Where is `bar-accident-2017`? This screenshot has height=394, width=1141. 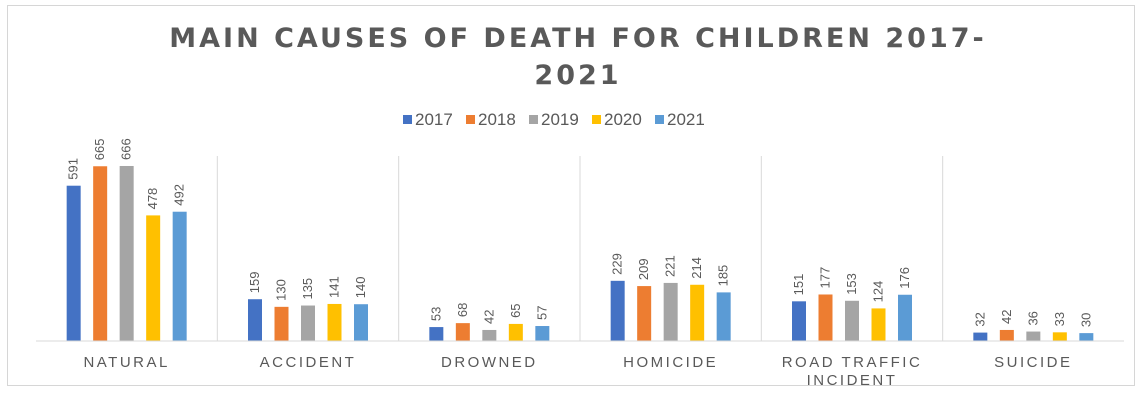 bar-accident-2017 is located at coordinates (255, 320).